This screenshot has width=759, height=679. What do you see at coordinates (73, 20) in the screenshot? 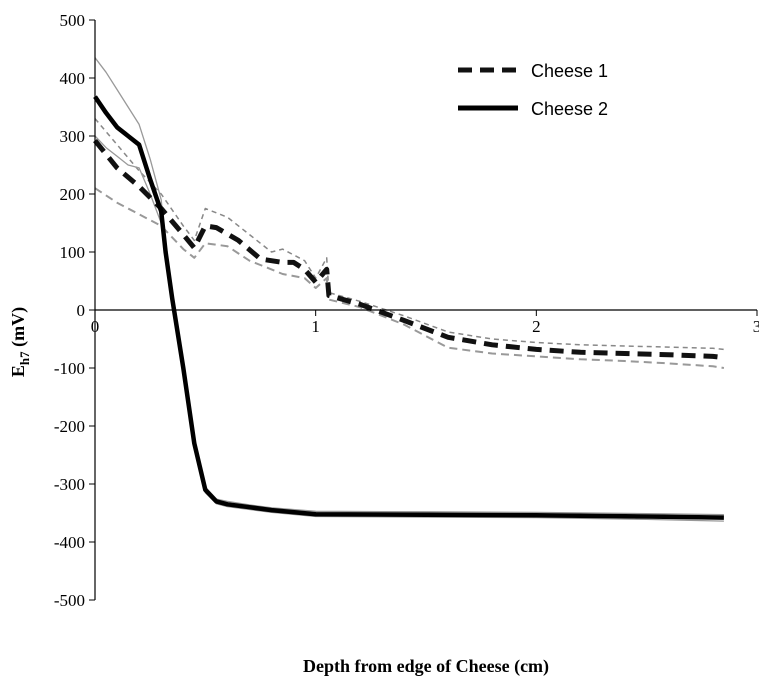
I see `y-tick-label: 500` at bounding box center [73, 20].